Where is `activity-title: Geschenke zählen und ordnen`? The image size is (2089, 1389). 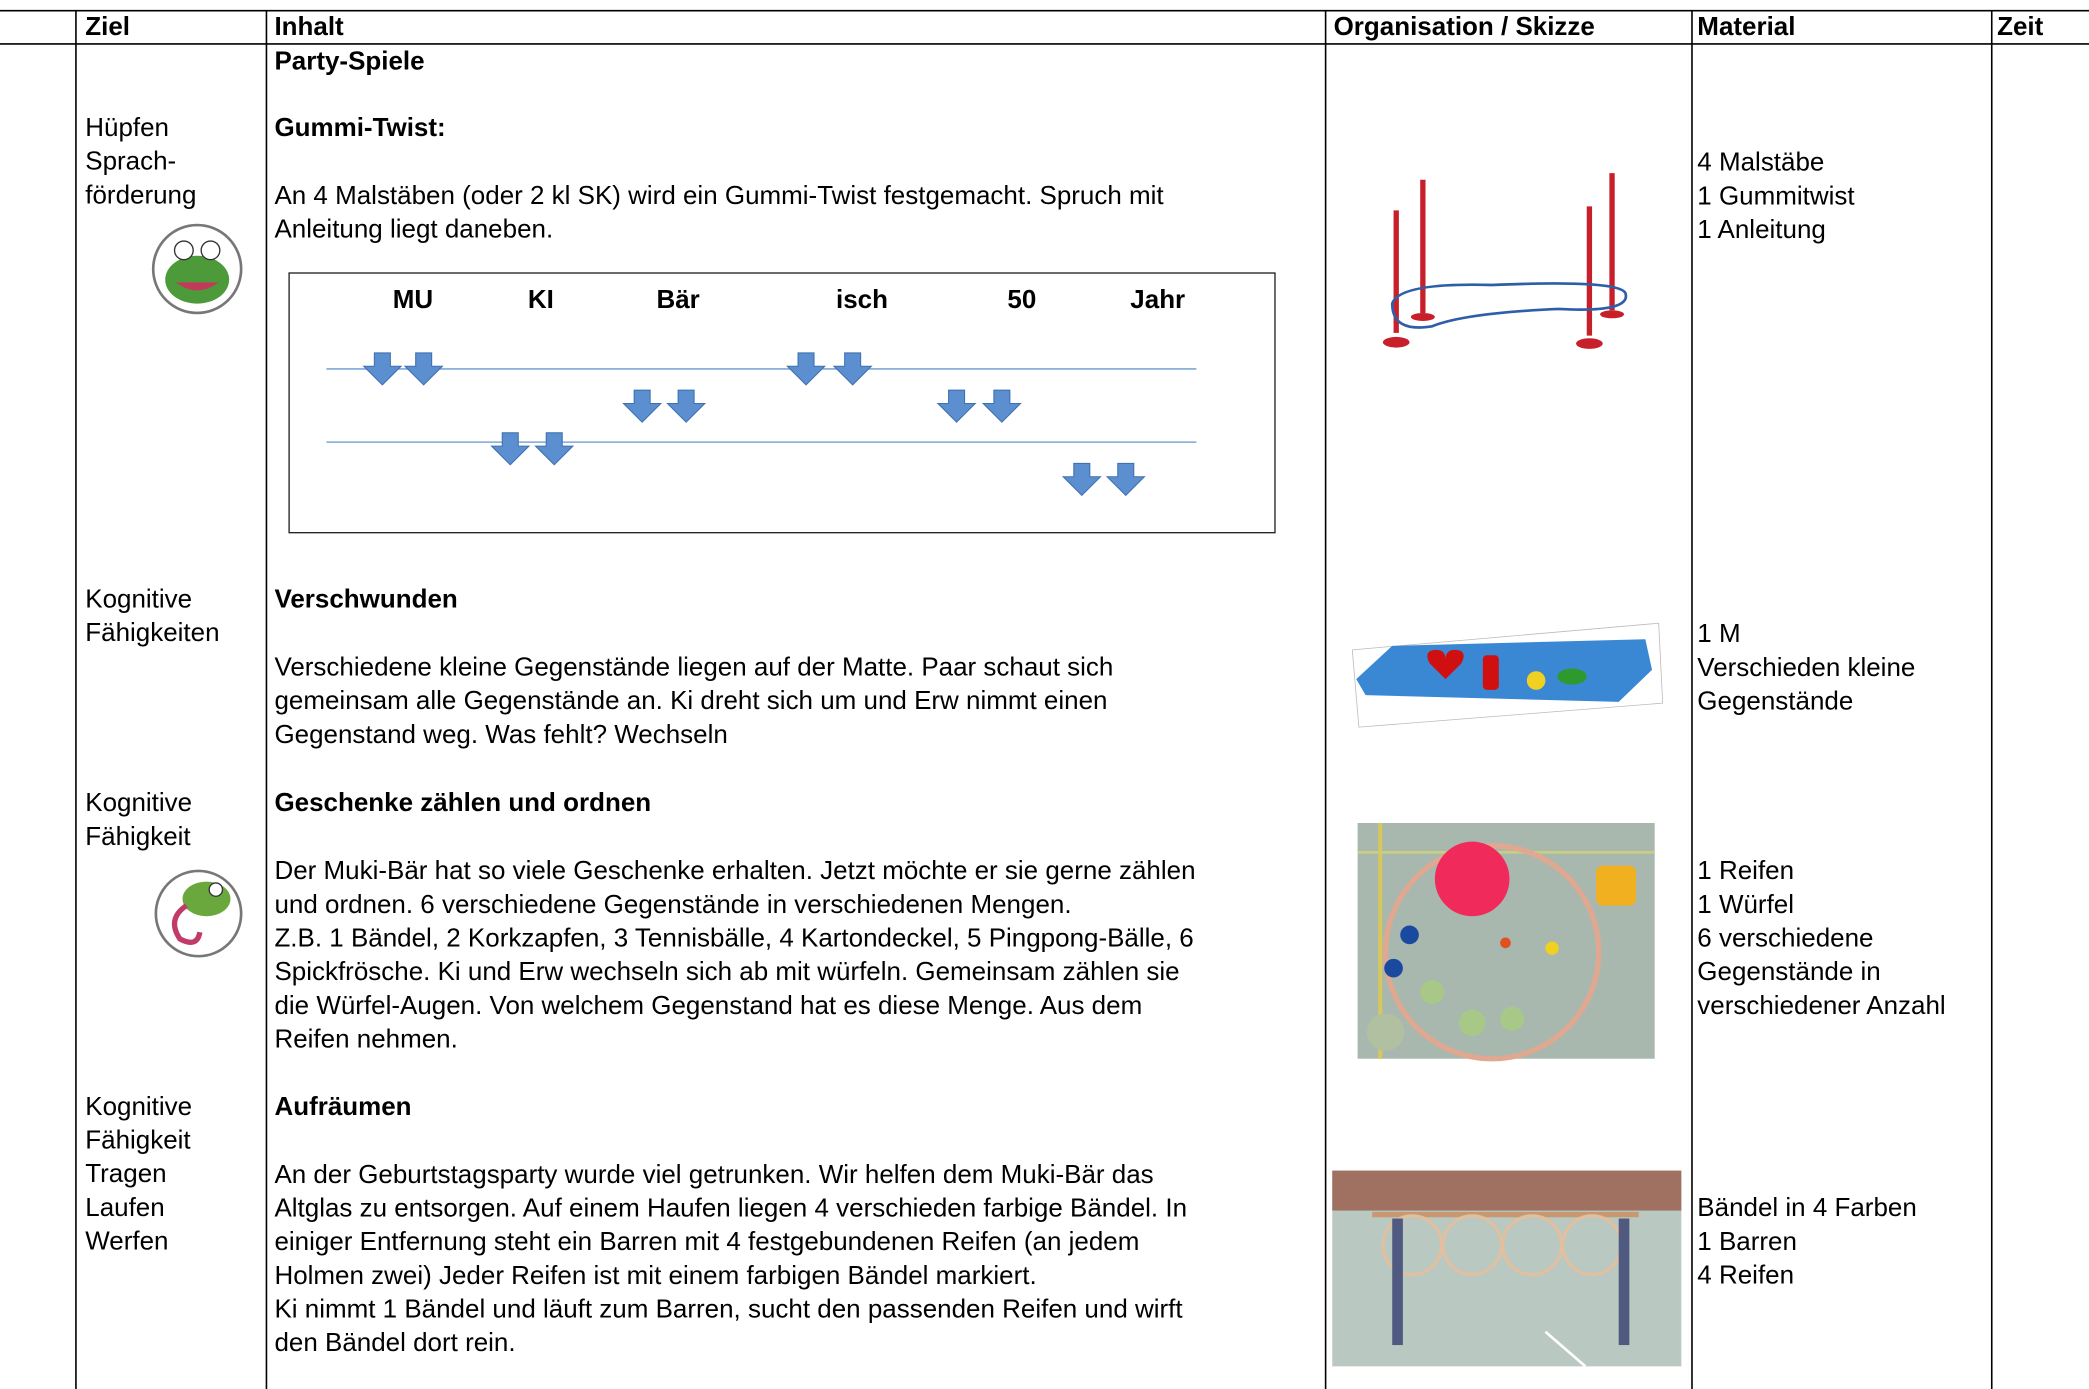
activity-title: Geschenke zählen und ordnen is located at coordinates (462, 802).